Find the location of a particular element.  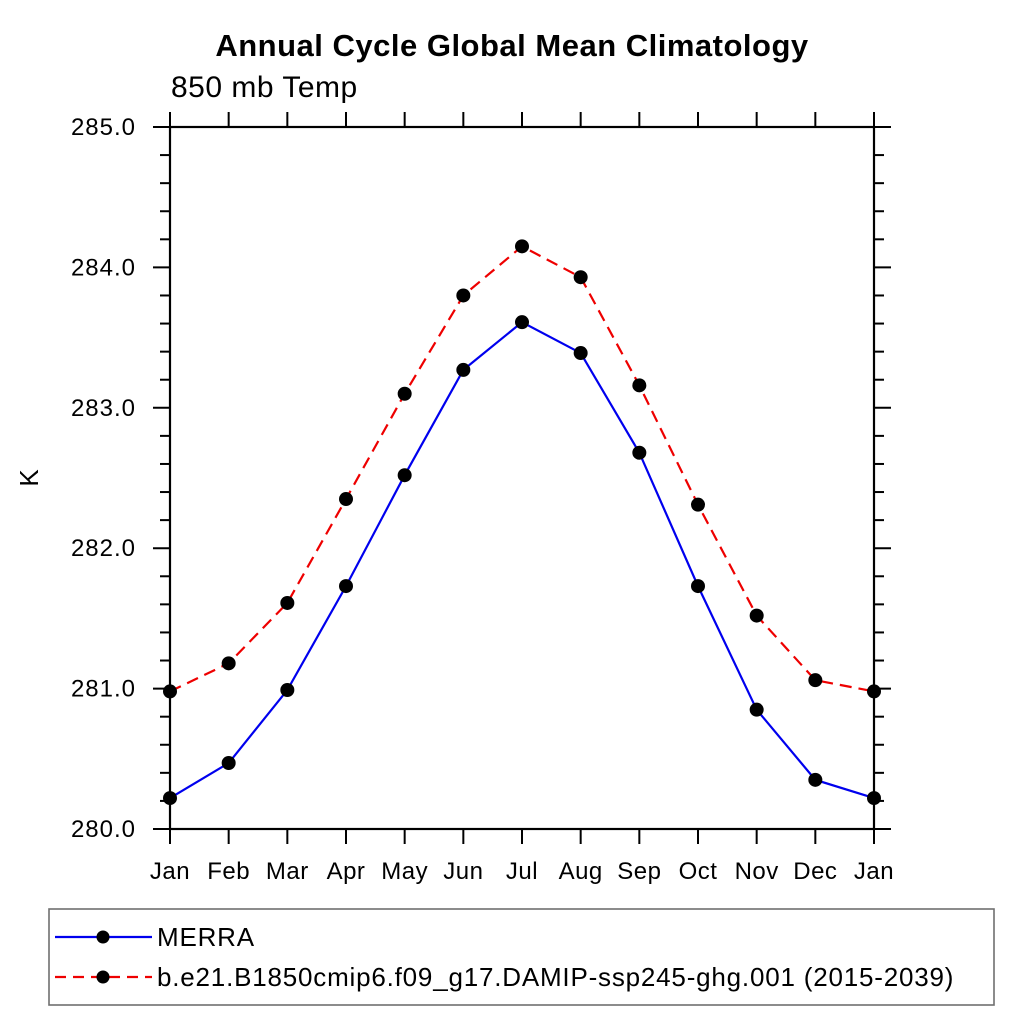

y-tick-label: 285.0 is located at coordinates (103, 127).